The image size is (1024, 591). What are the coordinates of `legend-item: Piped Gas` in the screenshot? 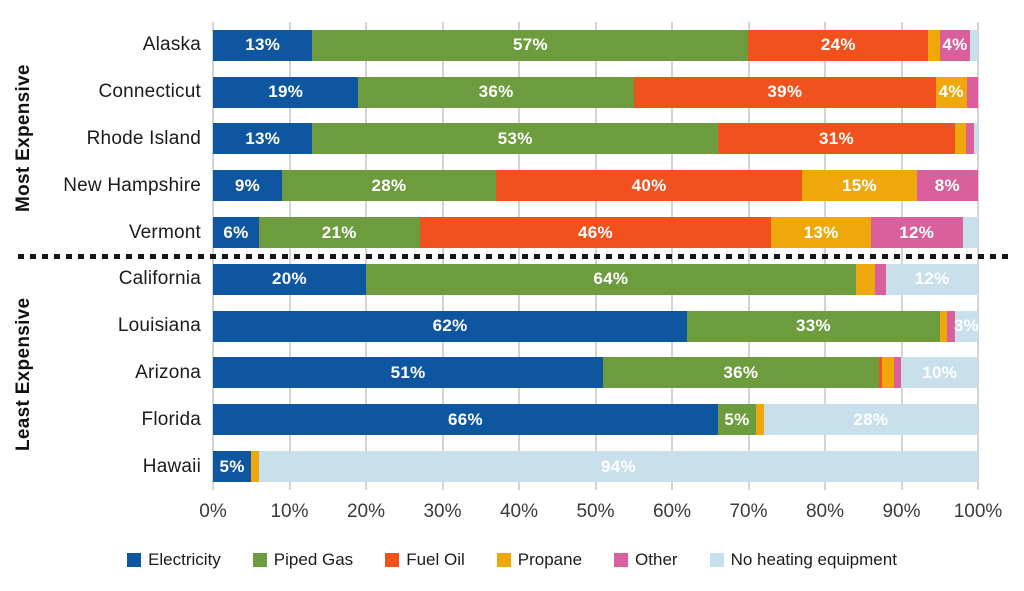 It's located at (303, 560).